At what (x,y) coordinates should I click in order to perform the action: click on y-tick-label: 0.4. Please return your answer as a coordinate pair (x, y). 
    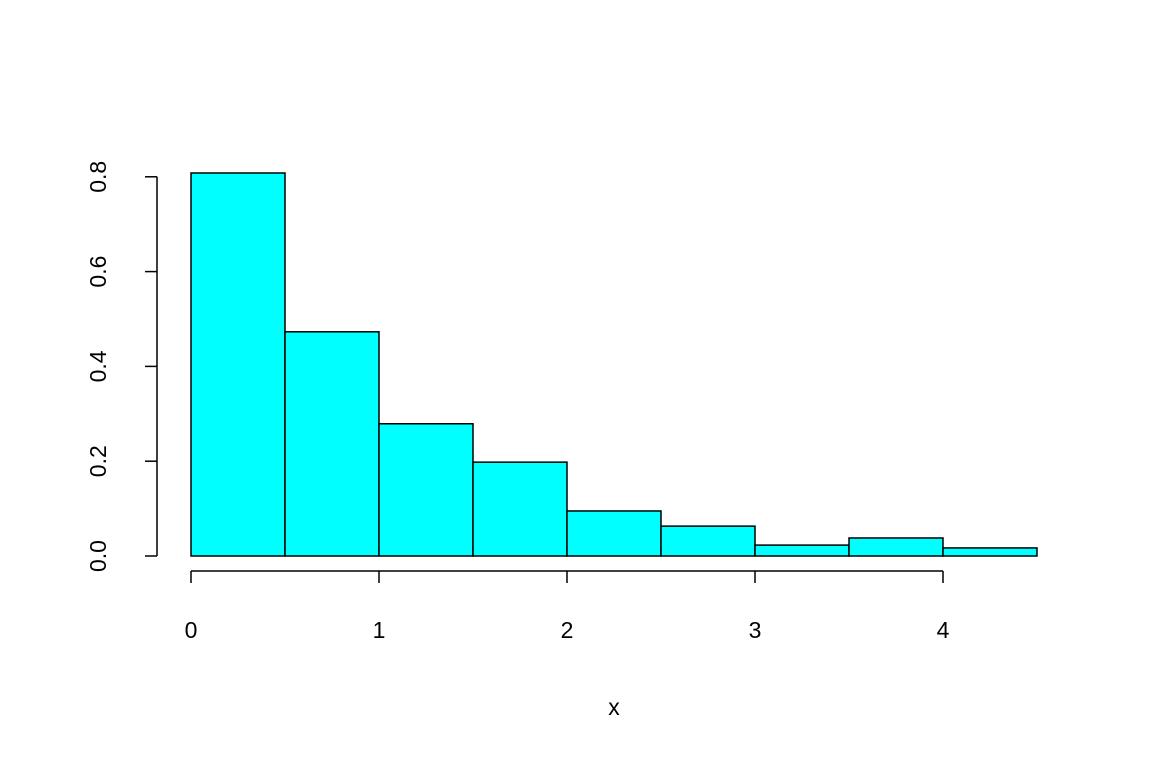
    Looking at the image, I should click on (98, 366).